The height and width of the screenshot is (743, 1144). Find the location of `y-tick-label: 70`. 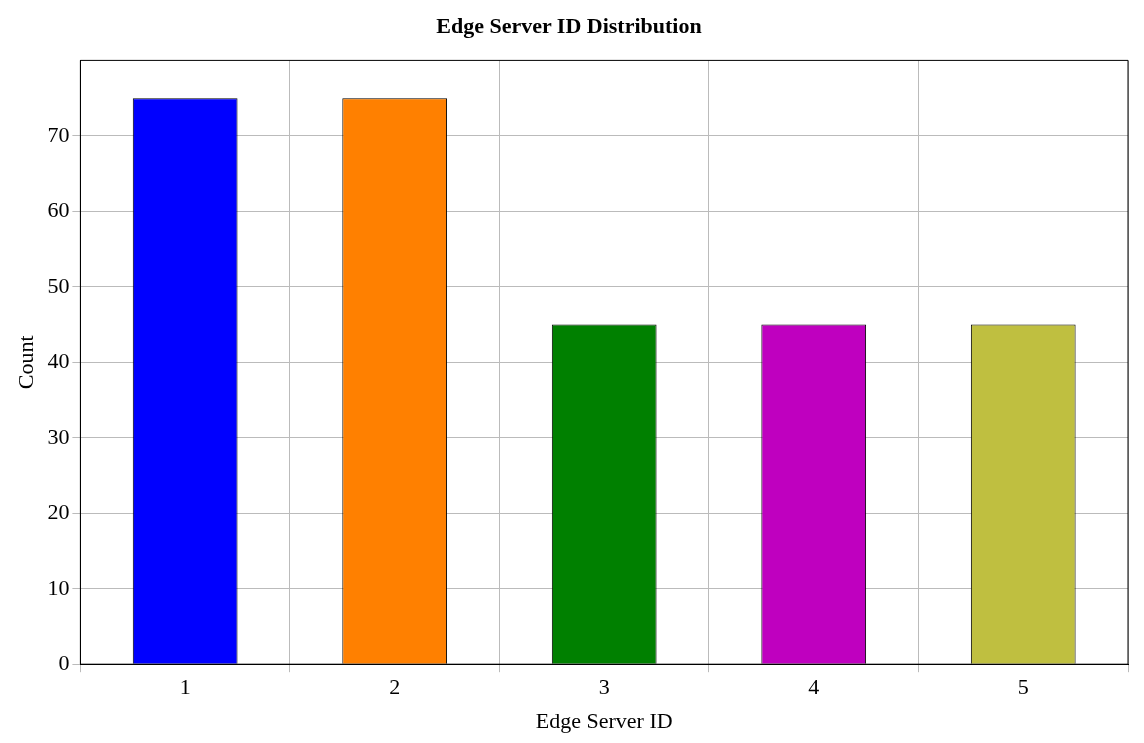

y-tick-label: 70 is located at coordinates (58, 134).